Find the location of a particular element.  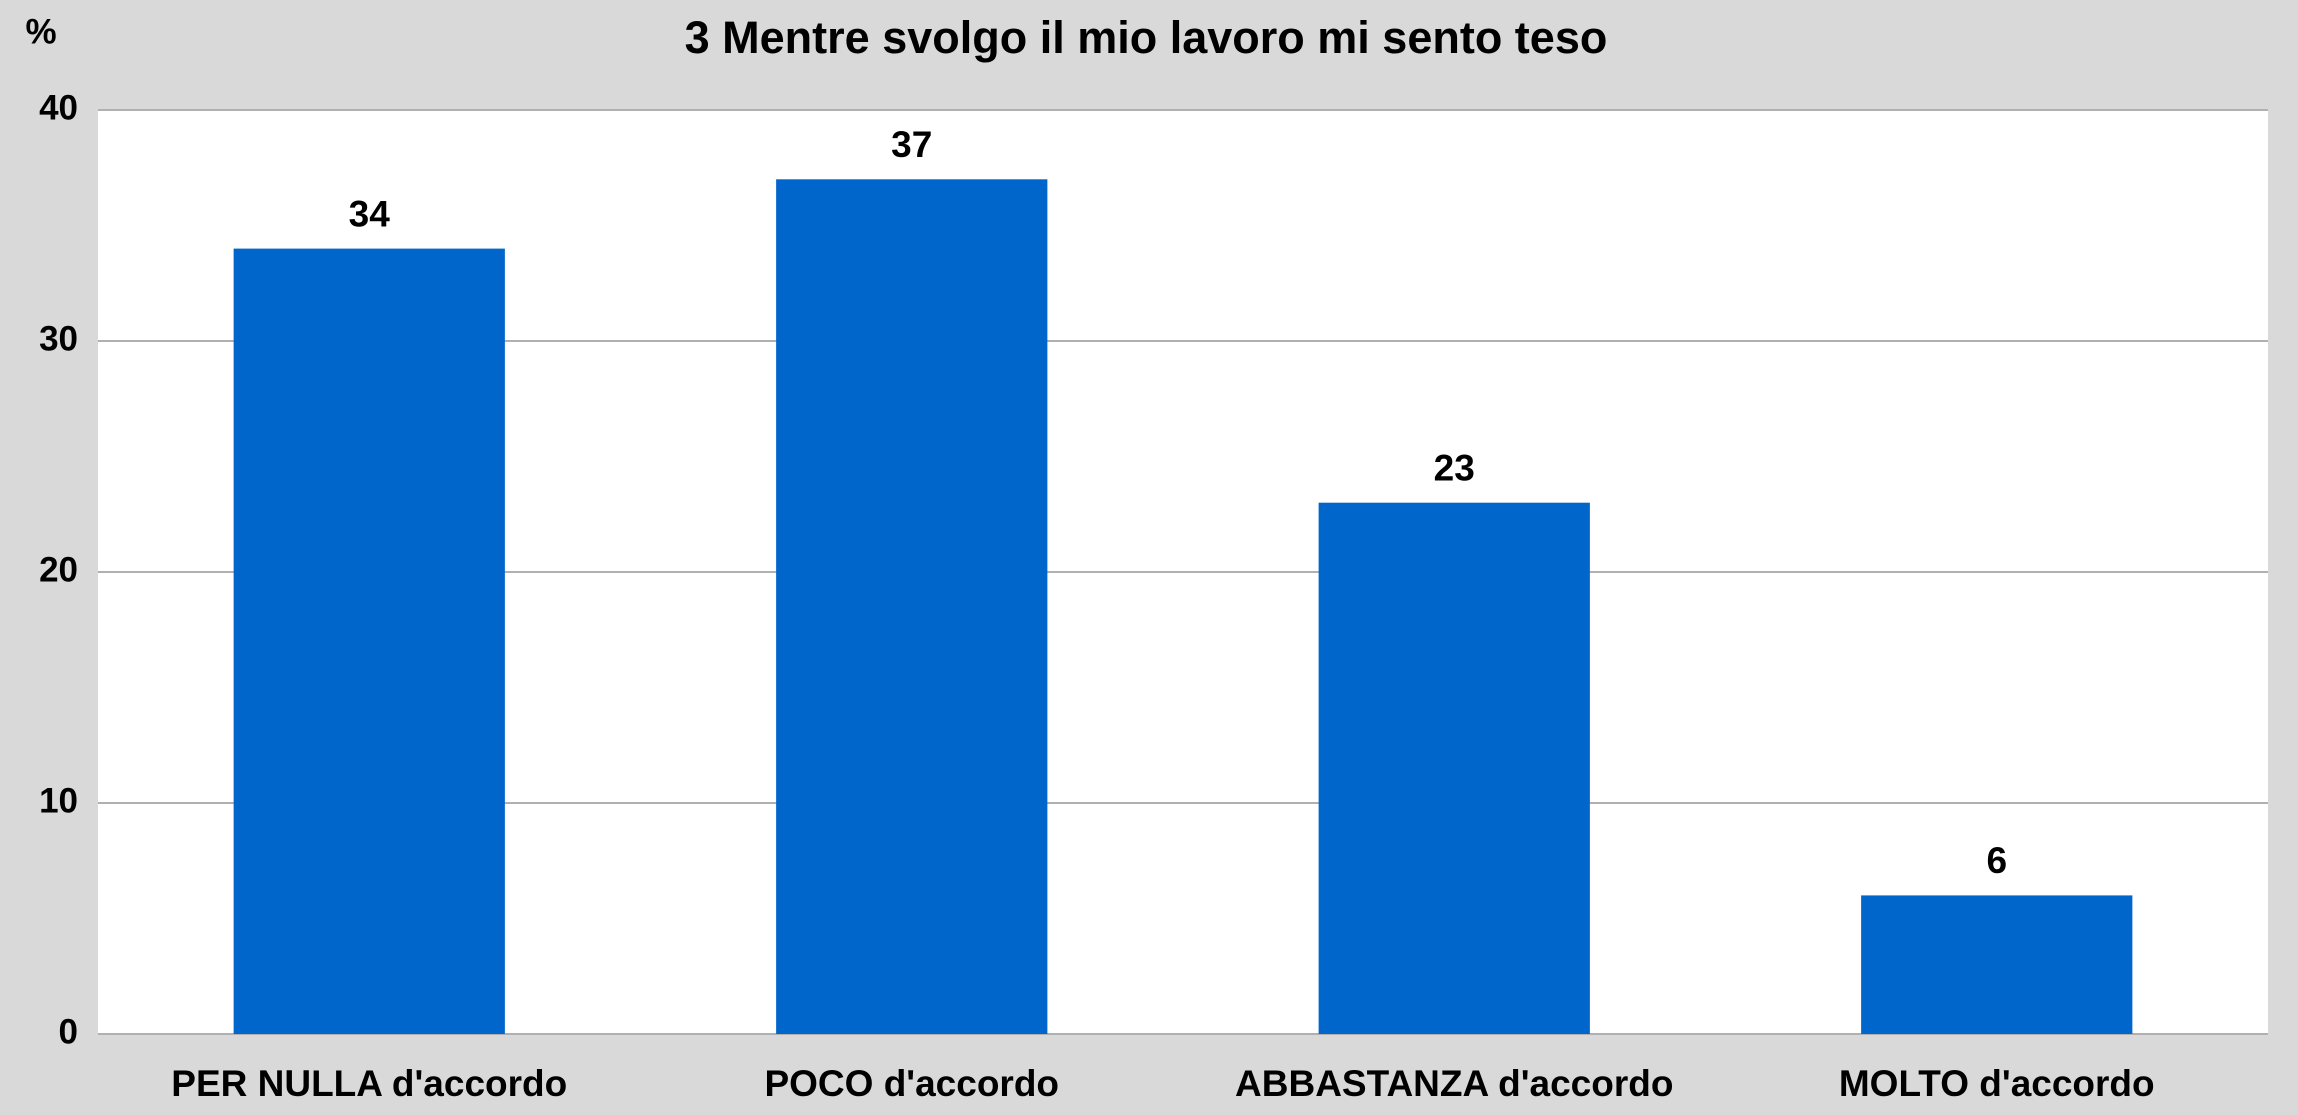

y-tick-label: 10 is located at coordinates (58, 800).